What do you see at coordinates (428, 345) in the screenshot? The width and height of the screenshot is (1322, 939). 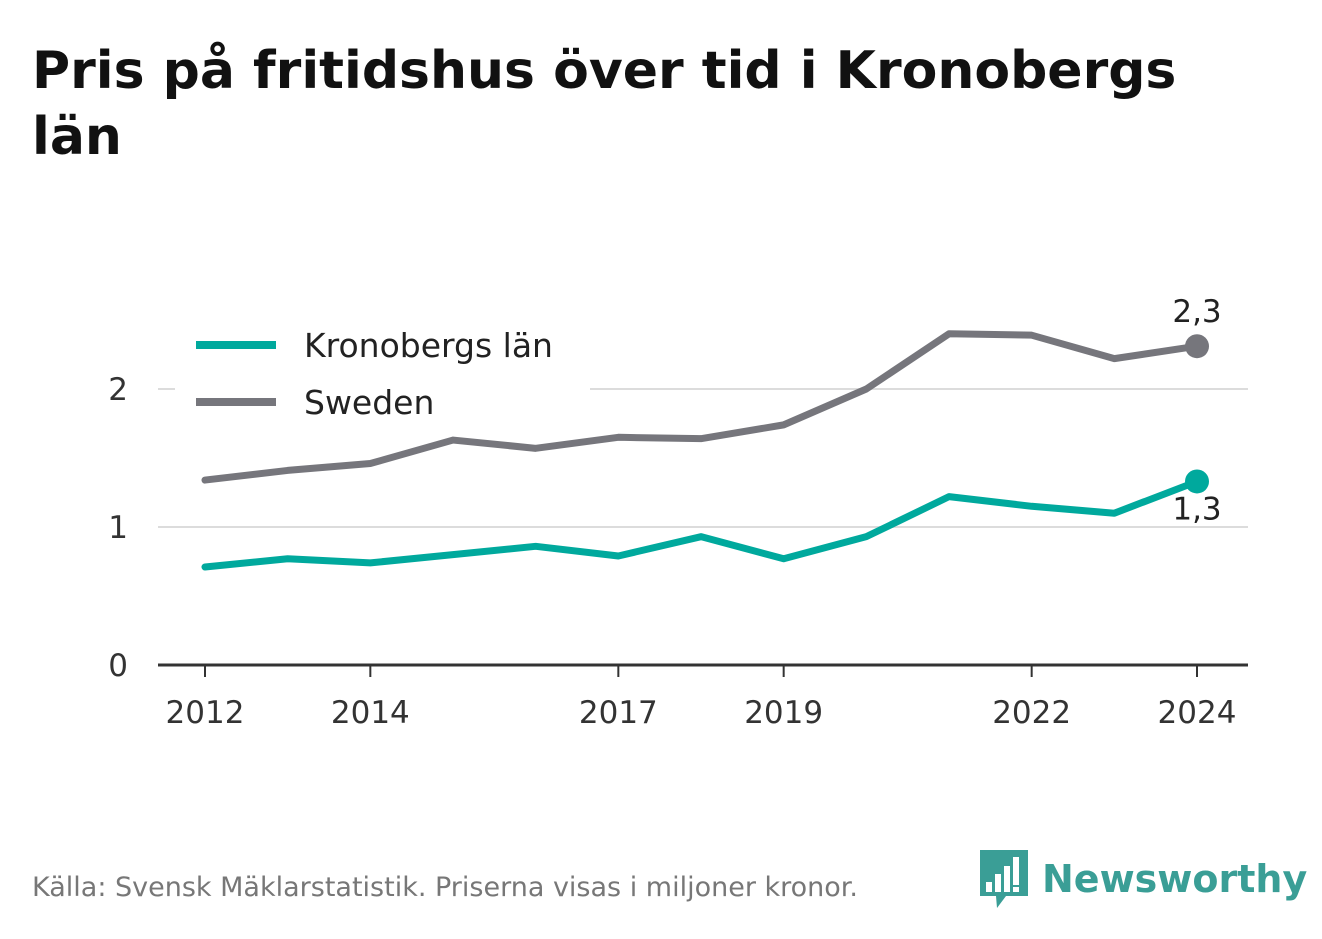 I see `legend-label: Kronobergs län` at bounding box center [428, 345].